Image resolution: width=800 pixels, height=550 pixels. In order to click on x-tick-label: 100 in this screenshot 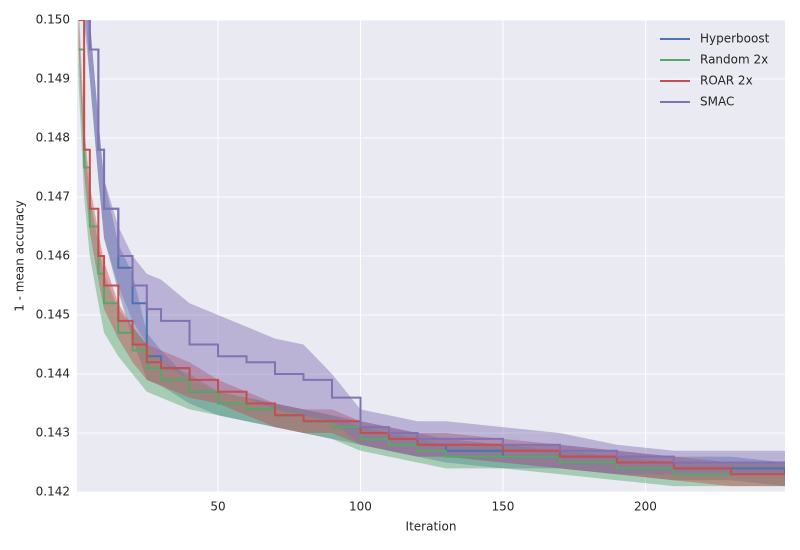, I will do `click(360, 507)`.